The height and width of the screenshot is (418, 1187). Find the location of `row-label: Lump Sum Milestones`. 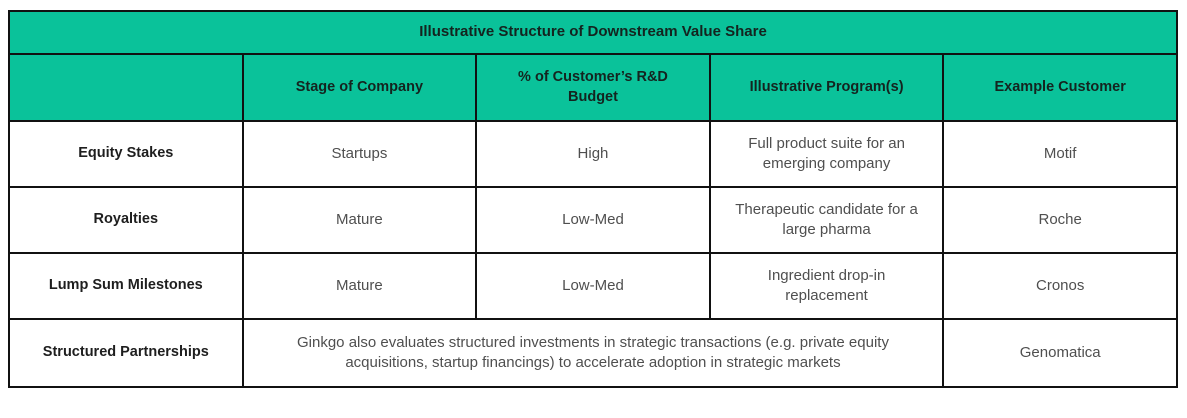

row-label: Lump Sum Milestones is located at coordinates (126, 286).